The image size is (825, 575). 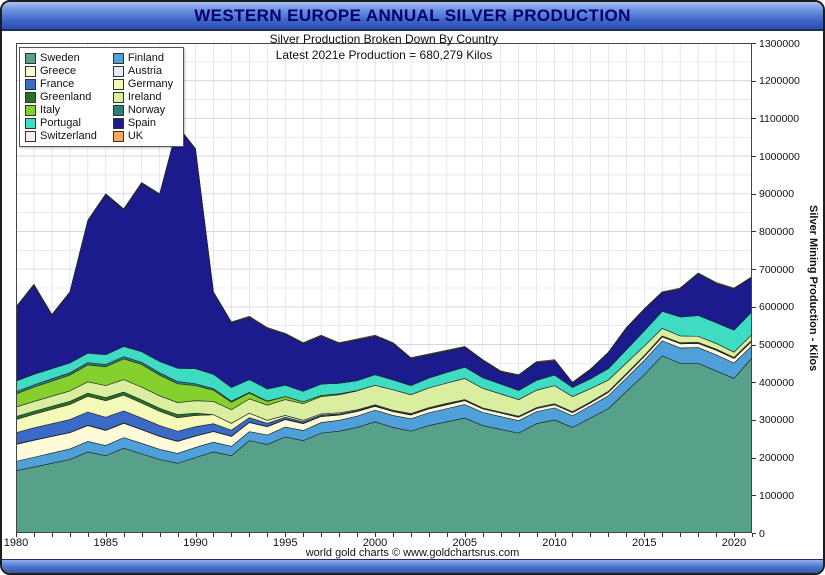 What do you see at coordinates (777, 194) in the screenshot?
I see `y-tick-label: 900000` at bounding box center [777, 194].